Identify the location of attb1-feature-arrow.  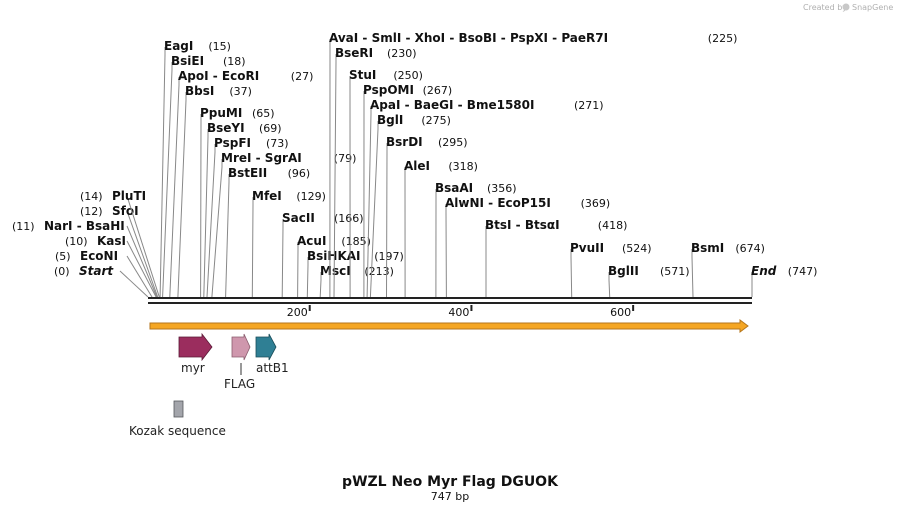
(266, 347).